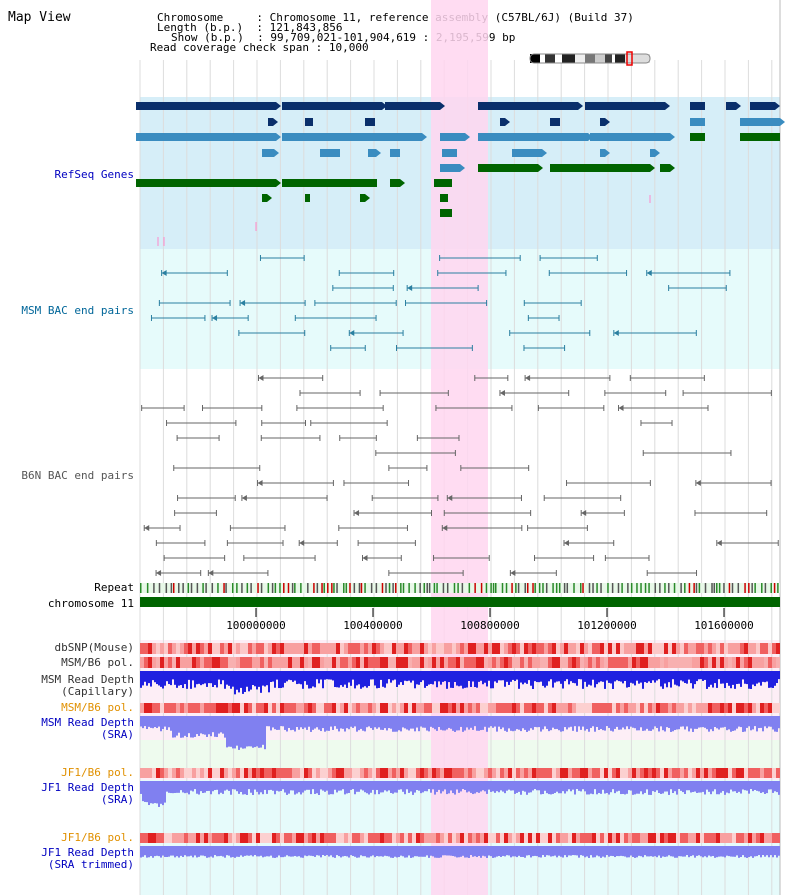 The width and height of the screenshot is (800, 895). What do you see at coordinates (94, 647) in the screenshot?
I see `dbsnp-label: dbSNP(Mouse)` at bounding box center [94, 647].